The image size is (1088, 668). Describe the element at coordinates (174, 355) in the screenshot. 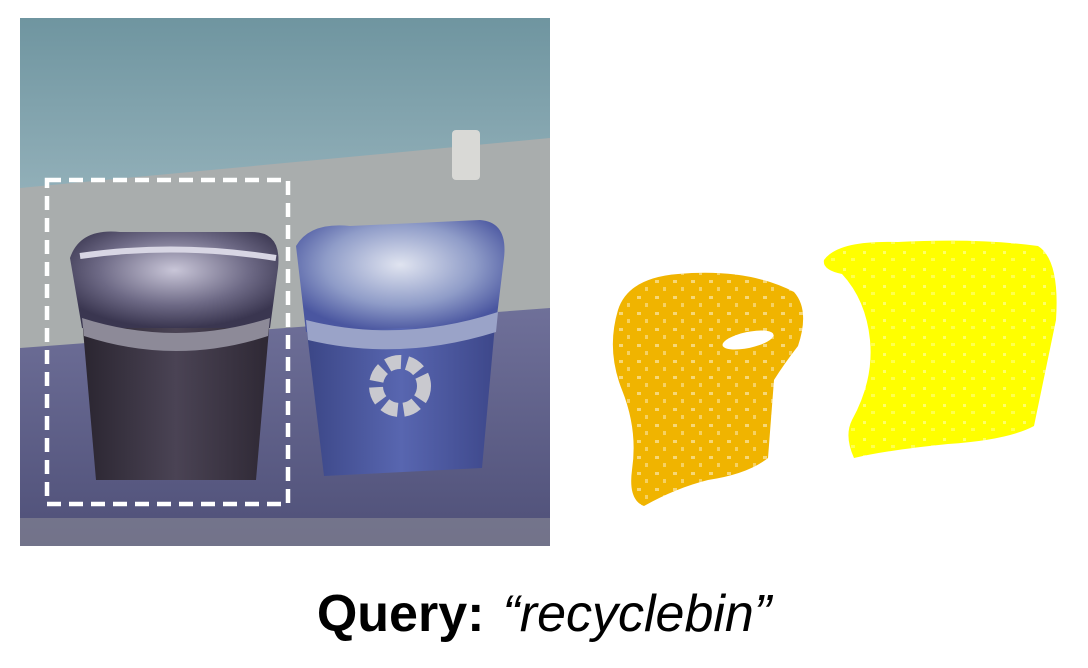

I see `left-bin` at that location.